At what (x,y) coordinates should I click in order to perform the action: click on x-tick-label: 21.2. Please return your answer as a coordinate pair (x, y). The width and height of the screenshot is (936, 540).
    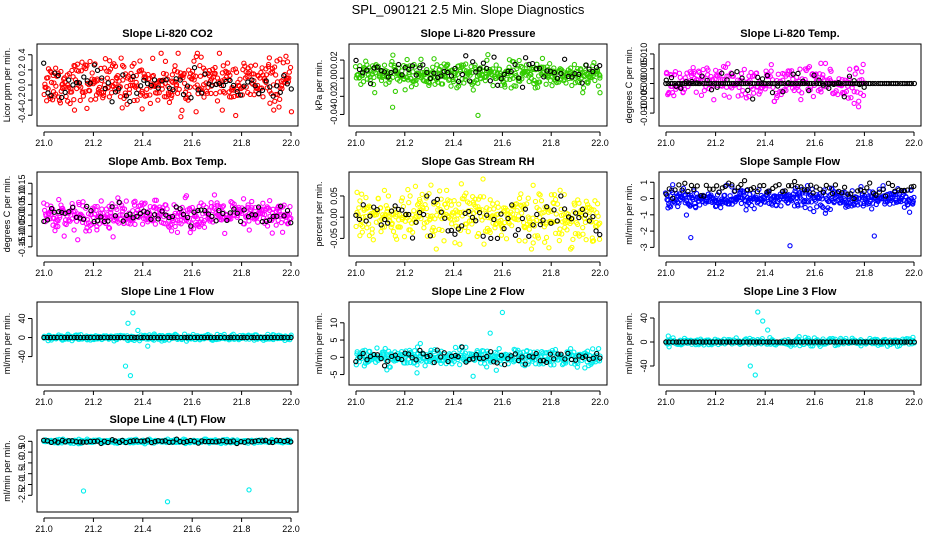
    Looking at the image, I should click on (716, 143).